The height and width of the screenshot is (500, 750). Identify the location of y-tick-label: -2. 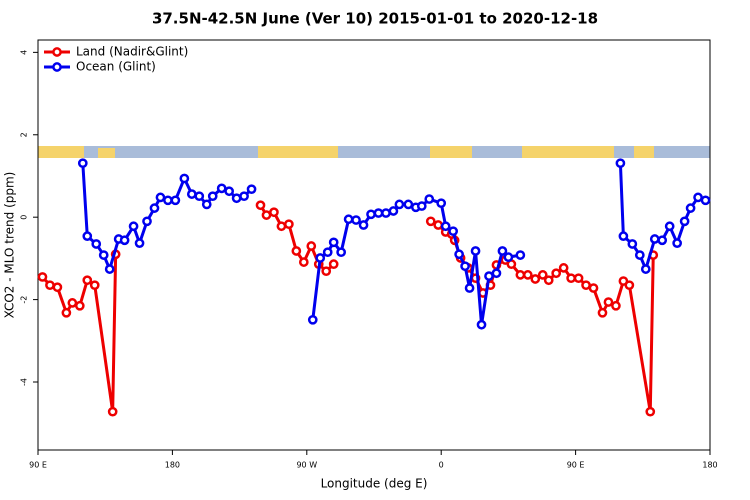
(24, 300).